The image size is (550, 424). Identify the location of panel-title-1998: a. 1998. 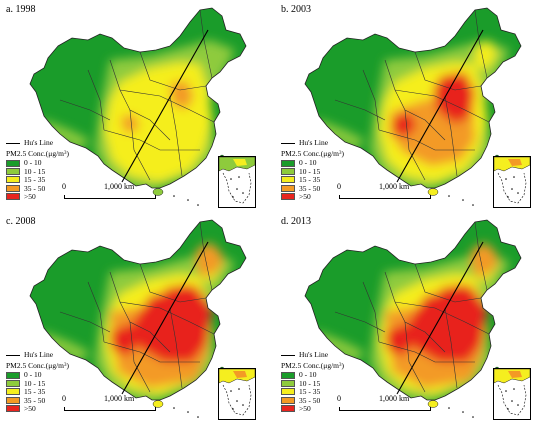
(21, 9).